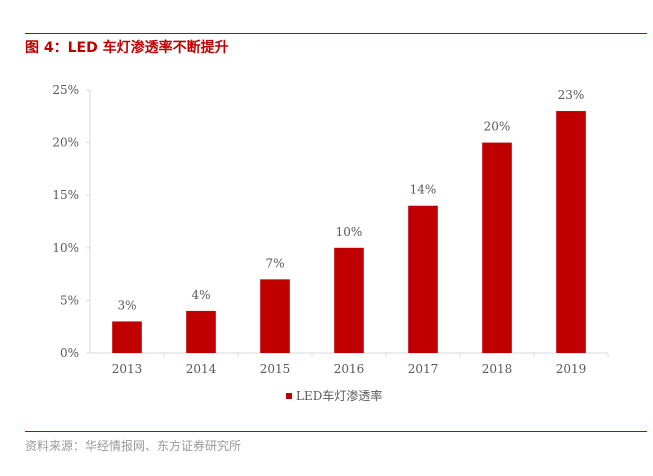 Image resolution: width=653 pixels, height=476 pixels. Describe the element at coordinates (133, 446) in the screenshot. I see `source-note: 资料来源：华经情报网、东方证券研究所` at that location.